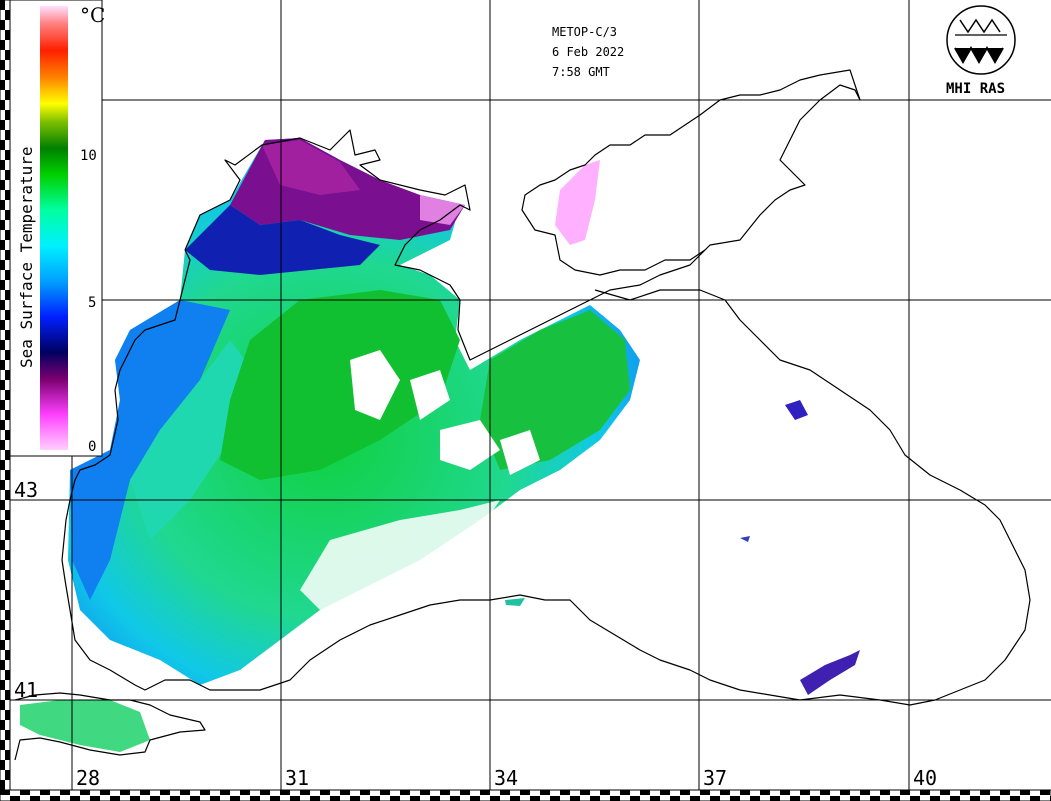 This screenshot has height=801, width=1051. Describe the element at coordinates (88, 156) in the screenshot. I see `colorbar-tick-10: 10` at that location.